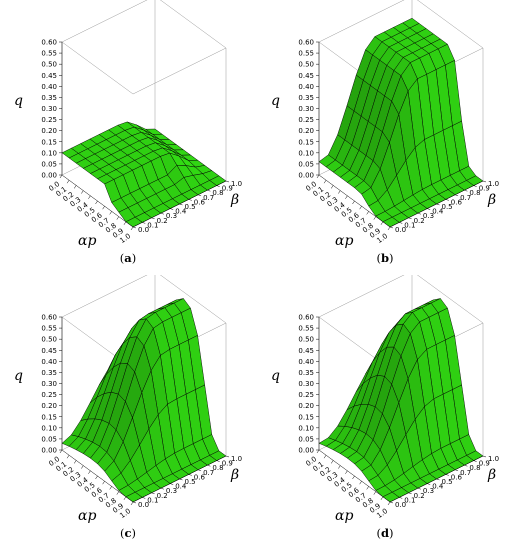 The image size is (514, 550). Describe the element at coordinates (208, 198) in the screenshot. I see `beta-tick-label: 0.7` at that location.